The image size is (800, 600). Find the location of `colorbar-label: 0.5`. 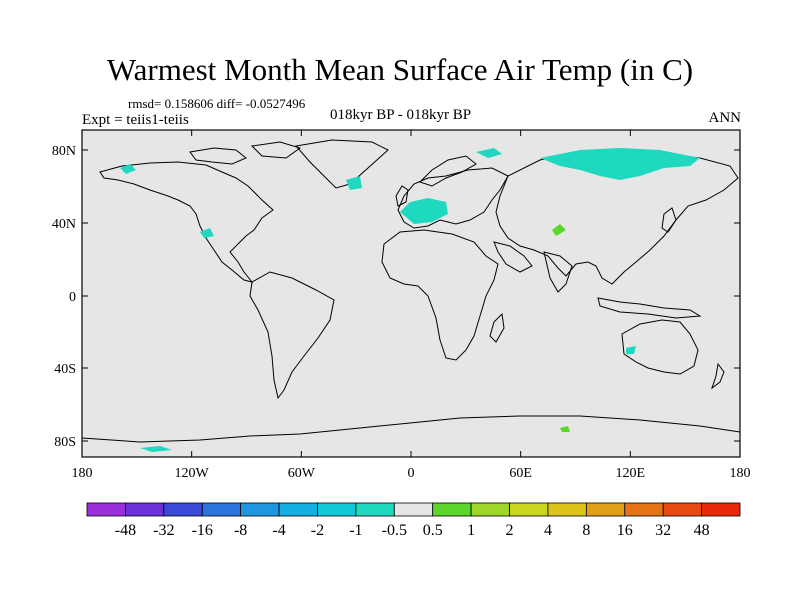

colorbar-label: 0.5 is located at coordinates (433, 530).